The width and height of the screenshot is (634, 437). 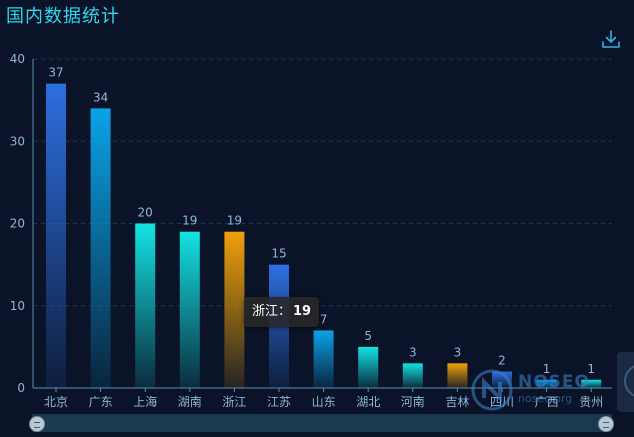 What do you see at coordinates (502, 379) in the screenshot?
I see `bar-四川` at bounding box center [502, 379].